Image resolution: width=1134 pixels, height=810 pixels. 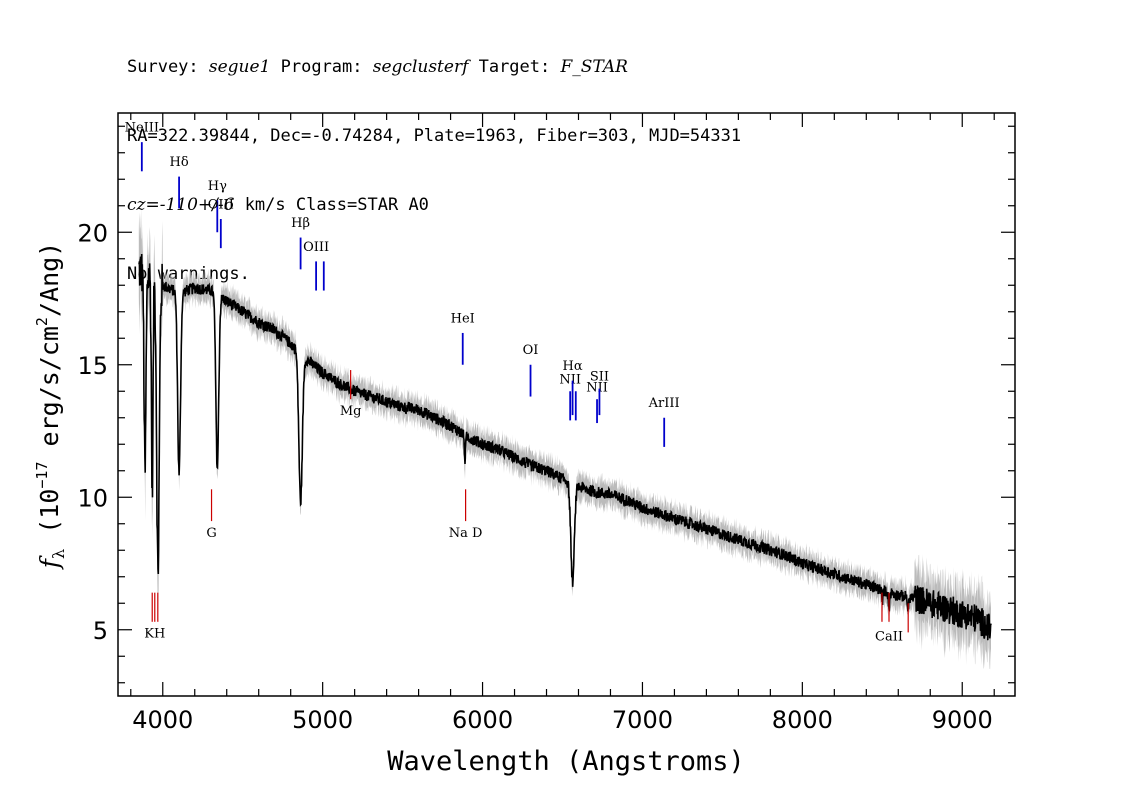 What do you see at coordinates (49, 279) in the screenshot?
I see `y-label-post: /Ang)` at bounding box center [49, 279].